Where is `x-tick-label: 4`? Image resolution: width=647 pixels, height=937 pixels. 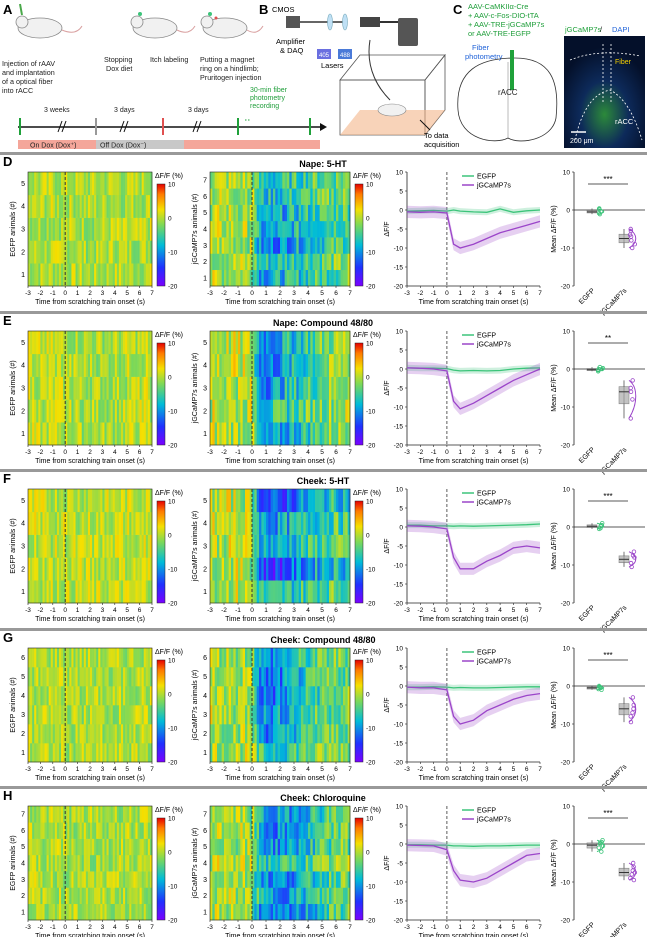
x-tick-label: 4 is located at coordinates (308, 927).